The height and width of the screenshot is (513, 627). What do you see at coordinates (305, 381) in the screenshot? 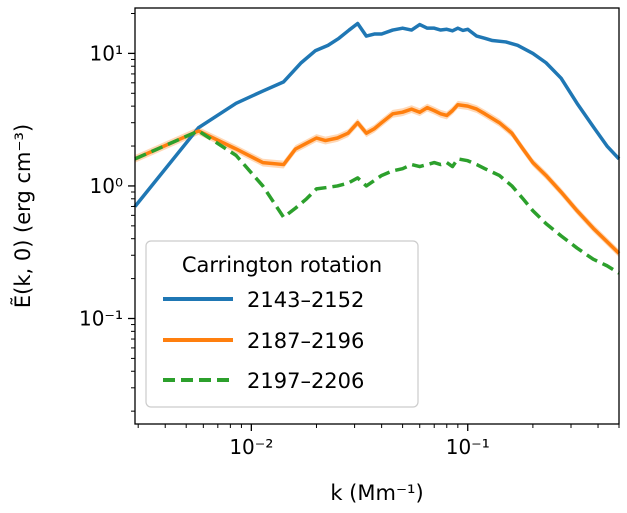
I see `legend-label-2197-2206: 2197–2206` at bounding box center [305, 381].